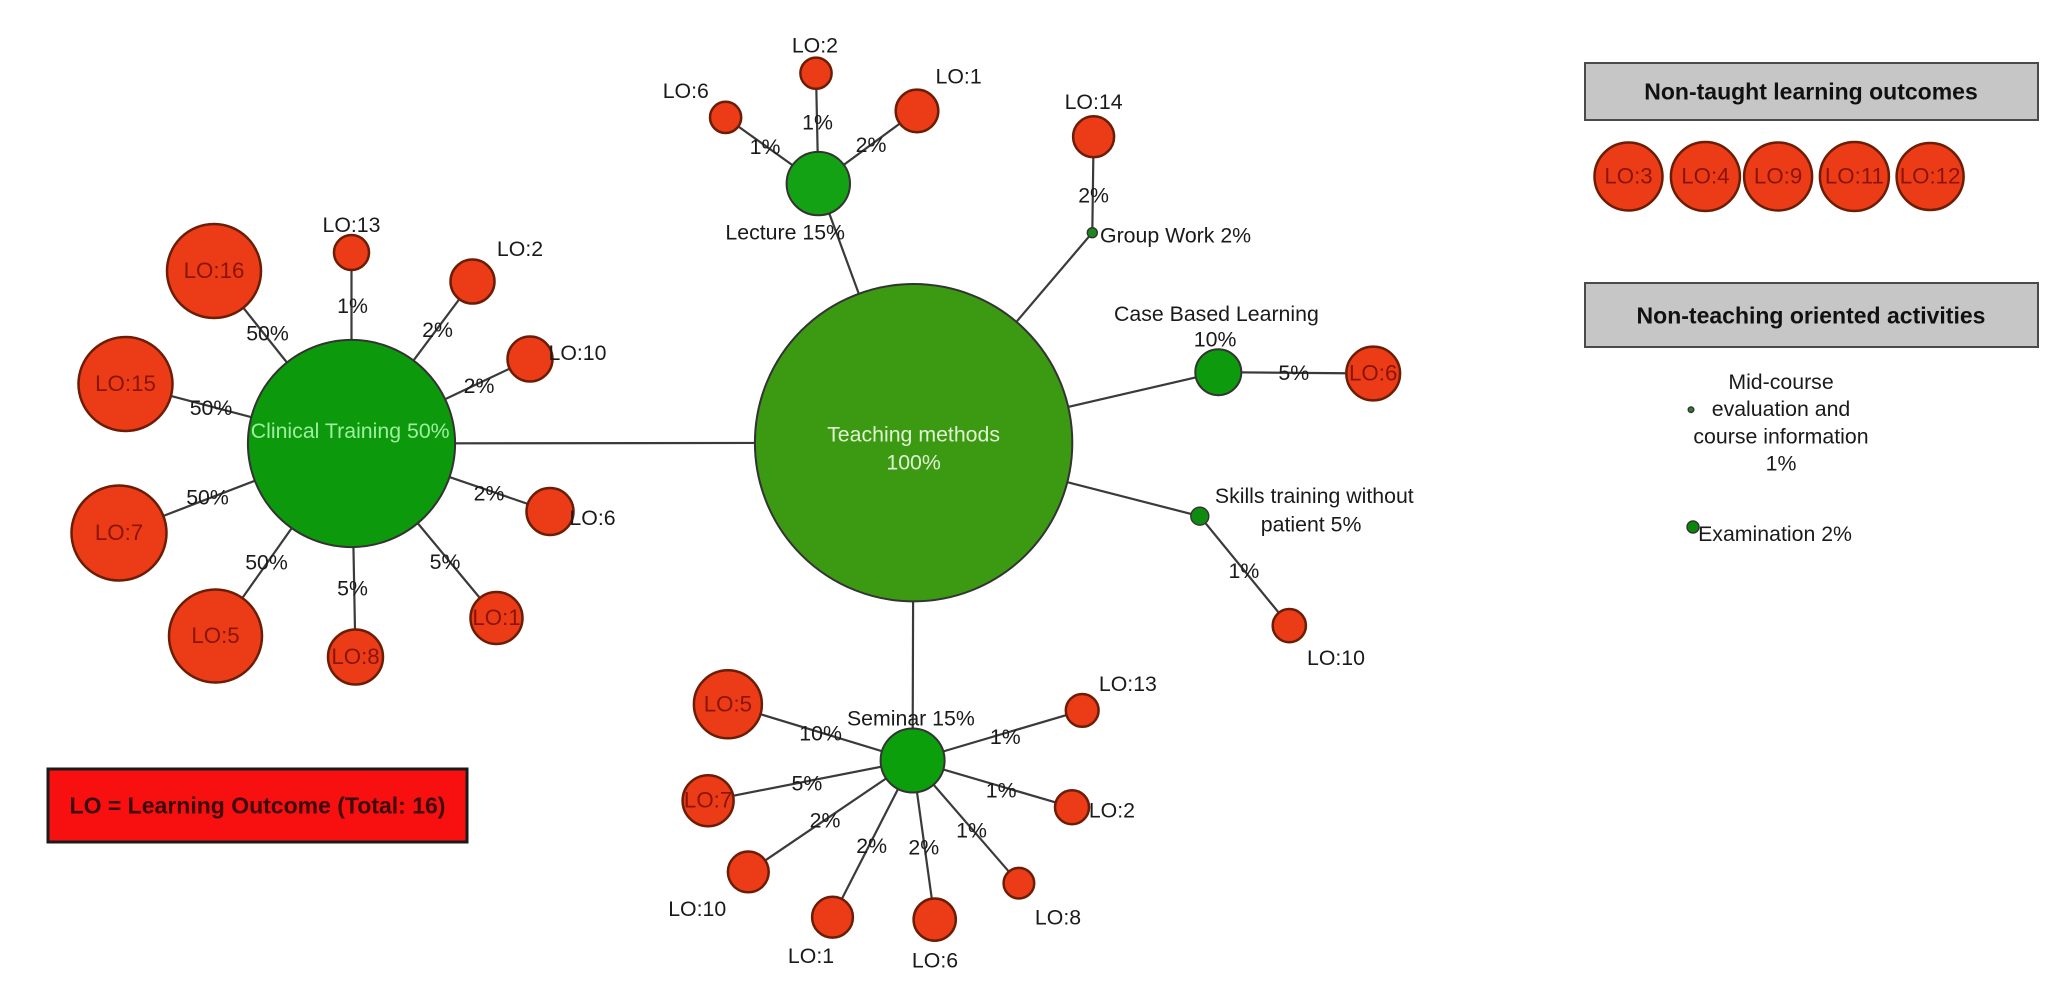 The image size is (2059, 1006). What do you see at coordinates (1811, 315) in the screenshot?
I see `svg-text:Non-teaching oriented activiti: Non-teaching oriented activities` at bounding box center [1811, 315].